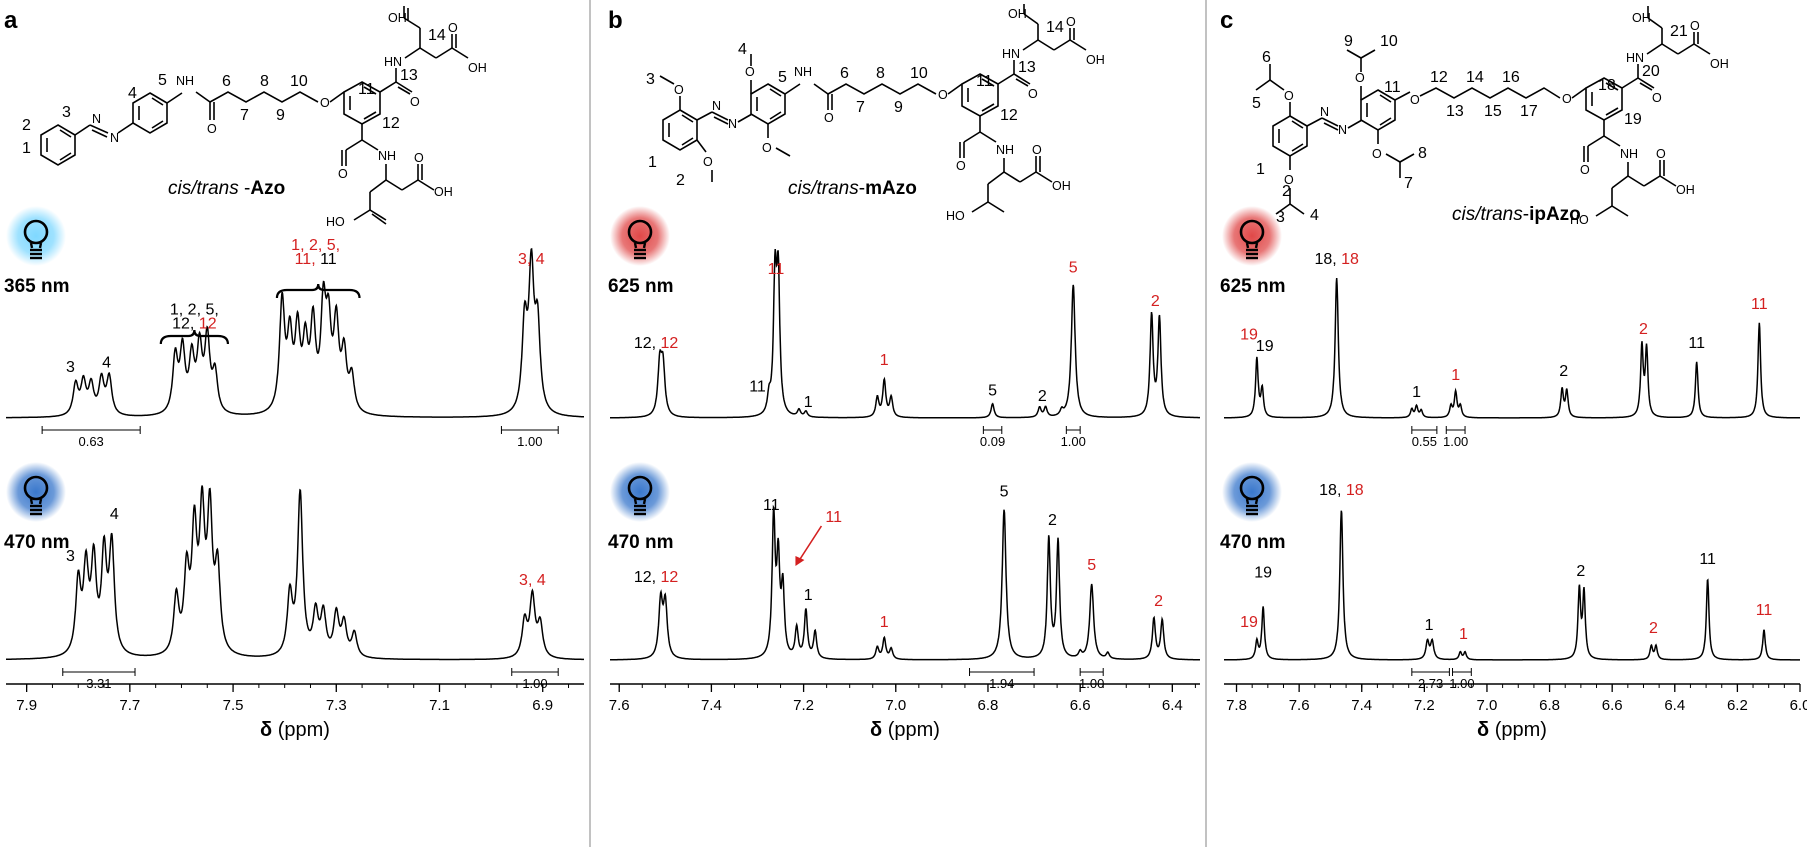 This screenshot has width=1807, height=847. What do you see at coordinates (1511, 77) in the screenshot?
I see `svg-text: 16` at bounding box center [1511, 77].